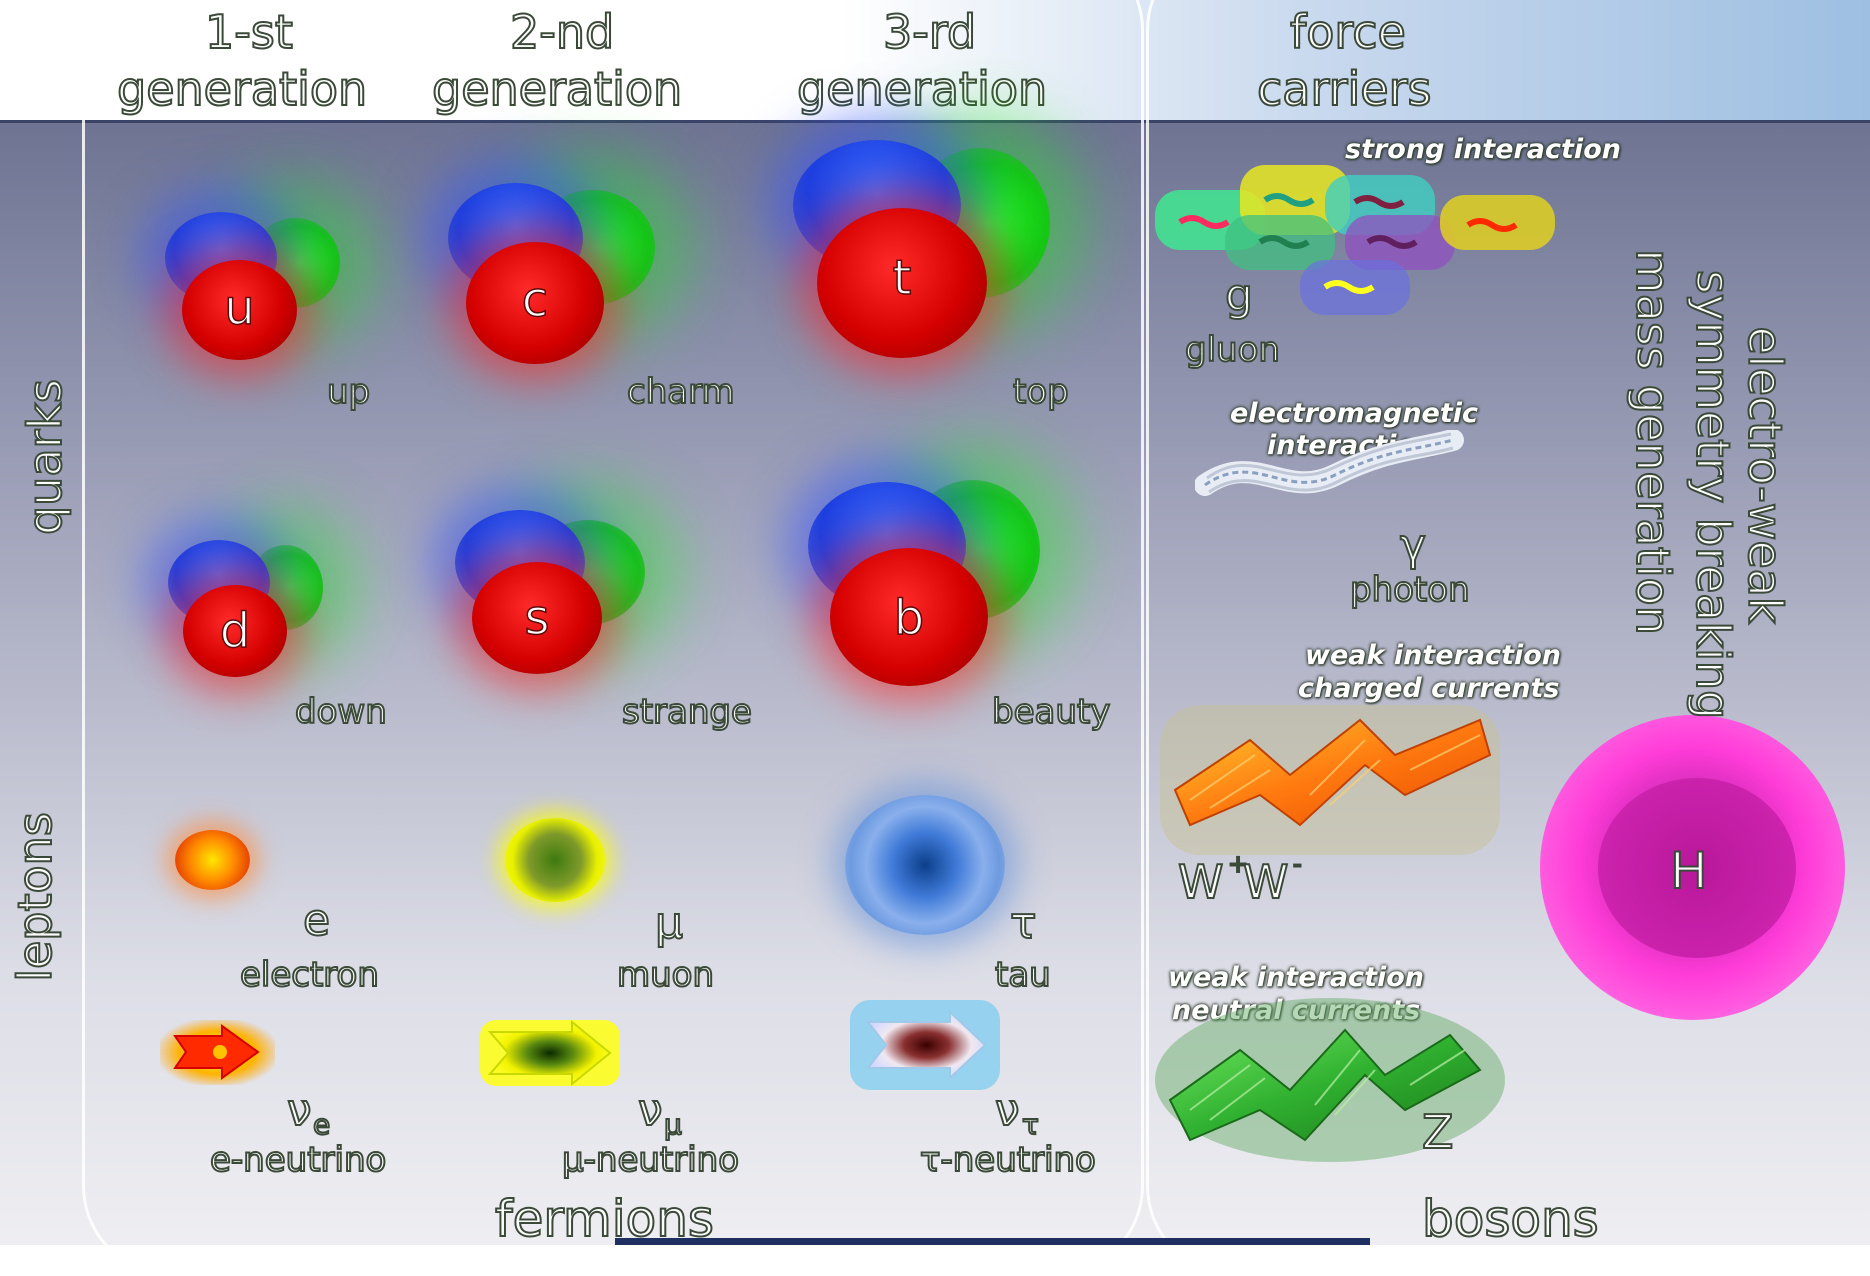 The width and height of the screenshot is (1870, 1276). I want to click on down-symbol: d, so click(235, 631).